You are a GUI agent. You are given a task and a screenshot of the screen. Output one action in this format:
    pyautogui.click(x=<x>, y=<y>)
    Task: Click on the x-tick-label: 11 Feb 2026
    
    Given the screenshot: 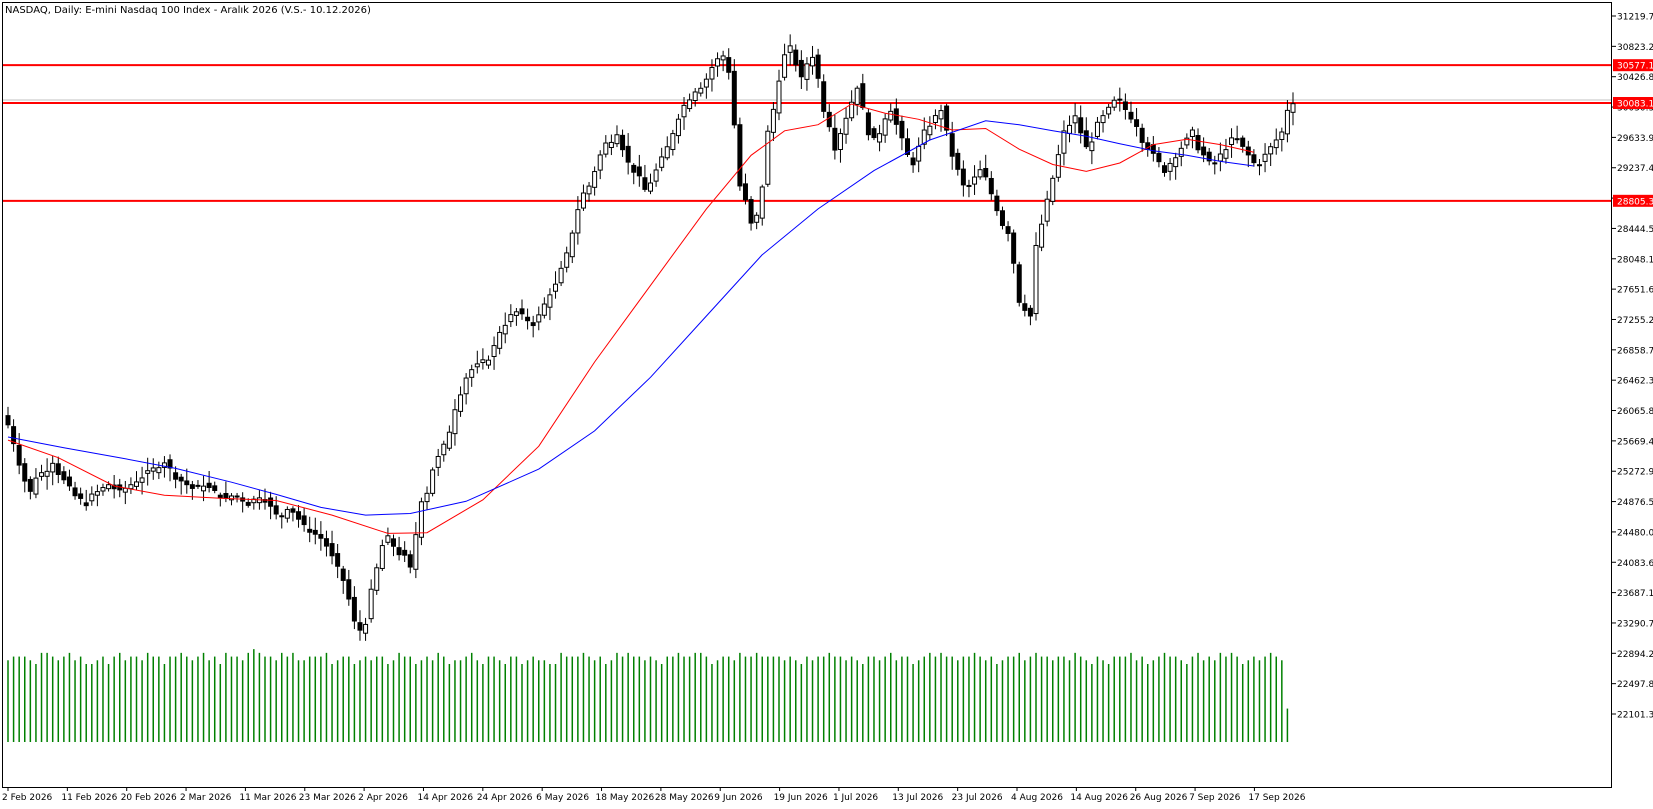 What is the action you would take?
    pyautogui.click(x=89, y=798)
    